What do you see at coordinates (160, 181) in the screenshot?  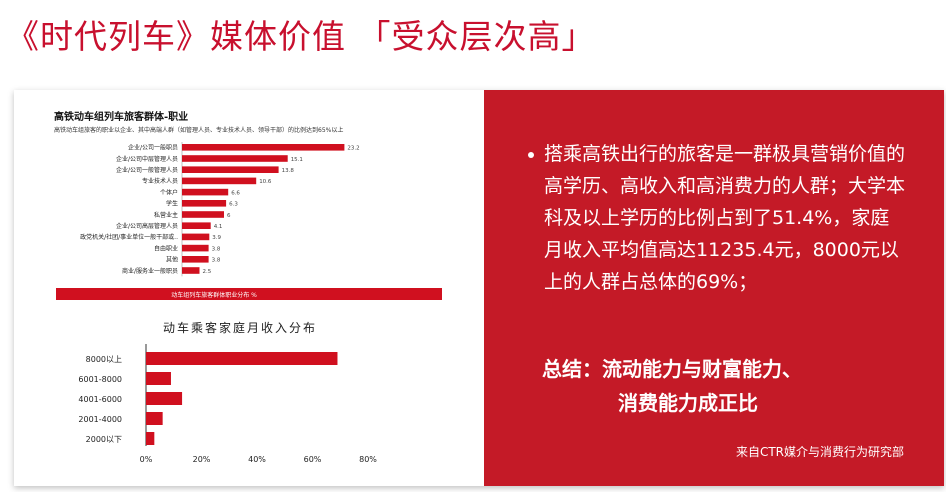 I see `occupation-category-label: 专业技术人员` at bounding box center [160, 181].